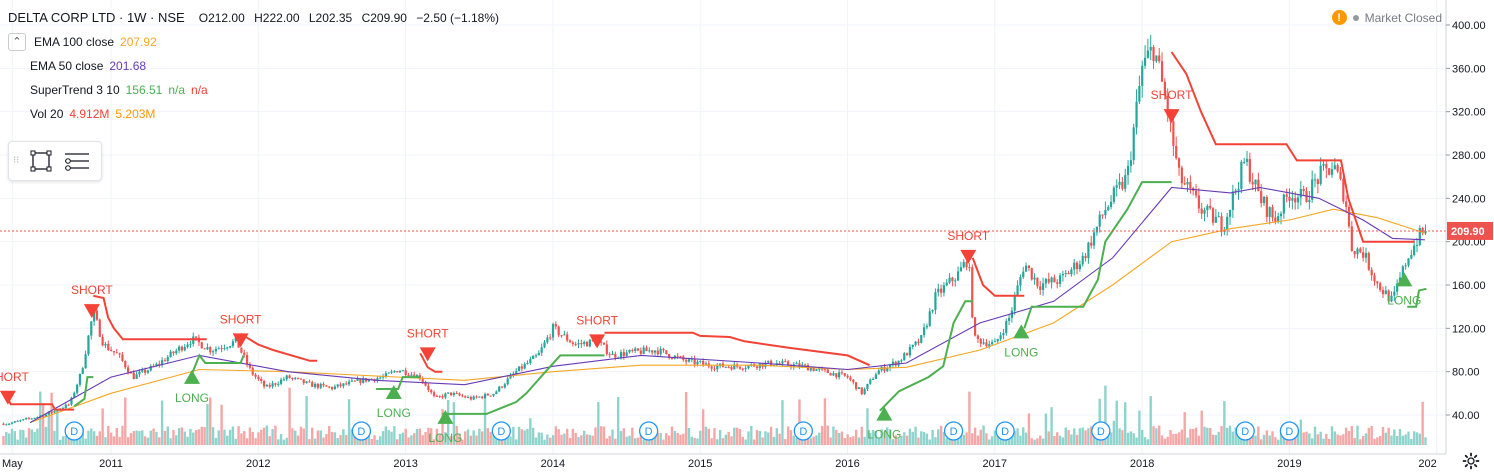  What do you see at coordinates (256, 90) in the screenshot?
I see `indicator-supertrend: SuperTrend 3 10 156.51 n/a n/a` at bounding box center [256, 90].